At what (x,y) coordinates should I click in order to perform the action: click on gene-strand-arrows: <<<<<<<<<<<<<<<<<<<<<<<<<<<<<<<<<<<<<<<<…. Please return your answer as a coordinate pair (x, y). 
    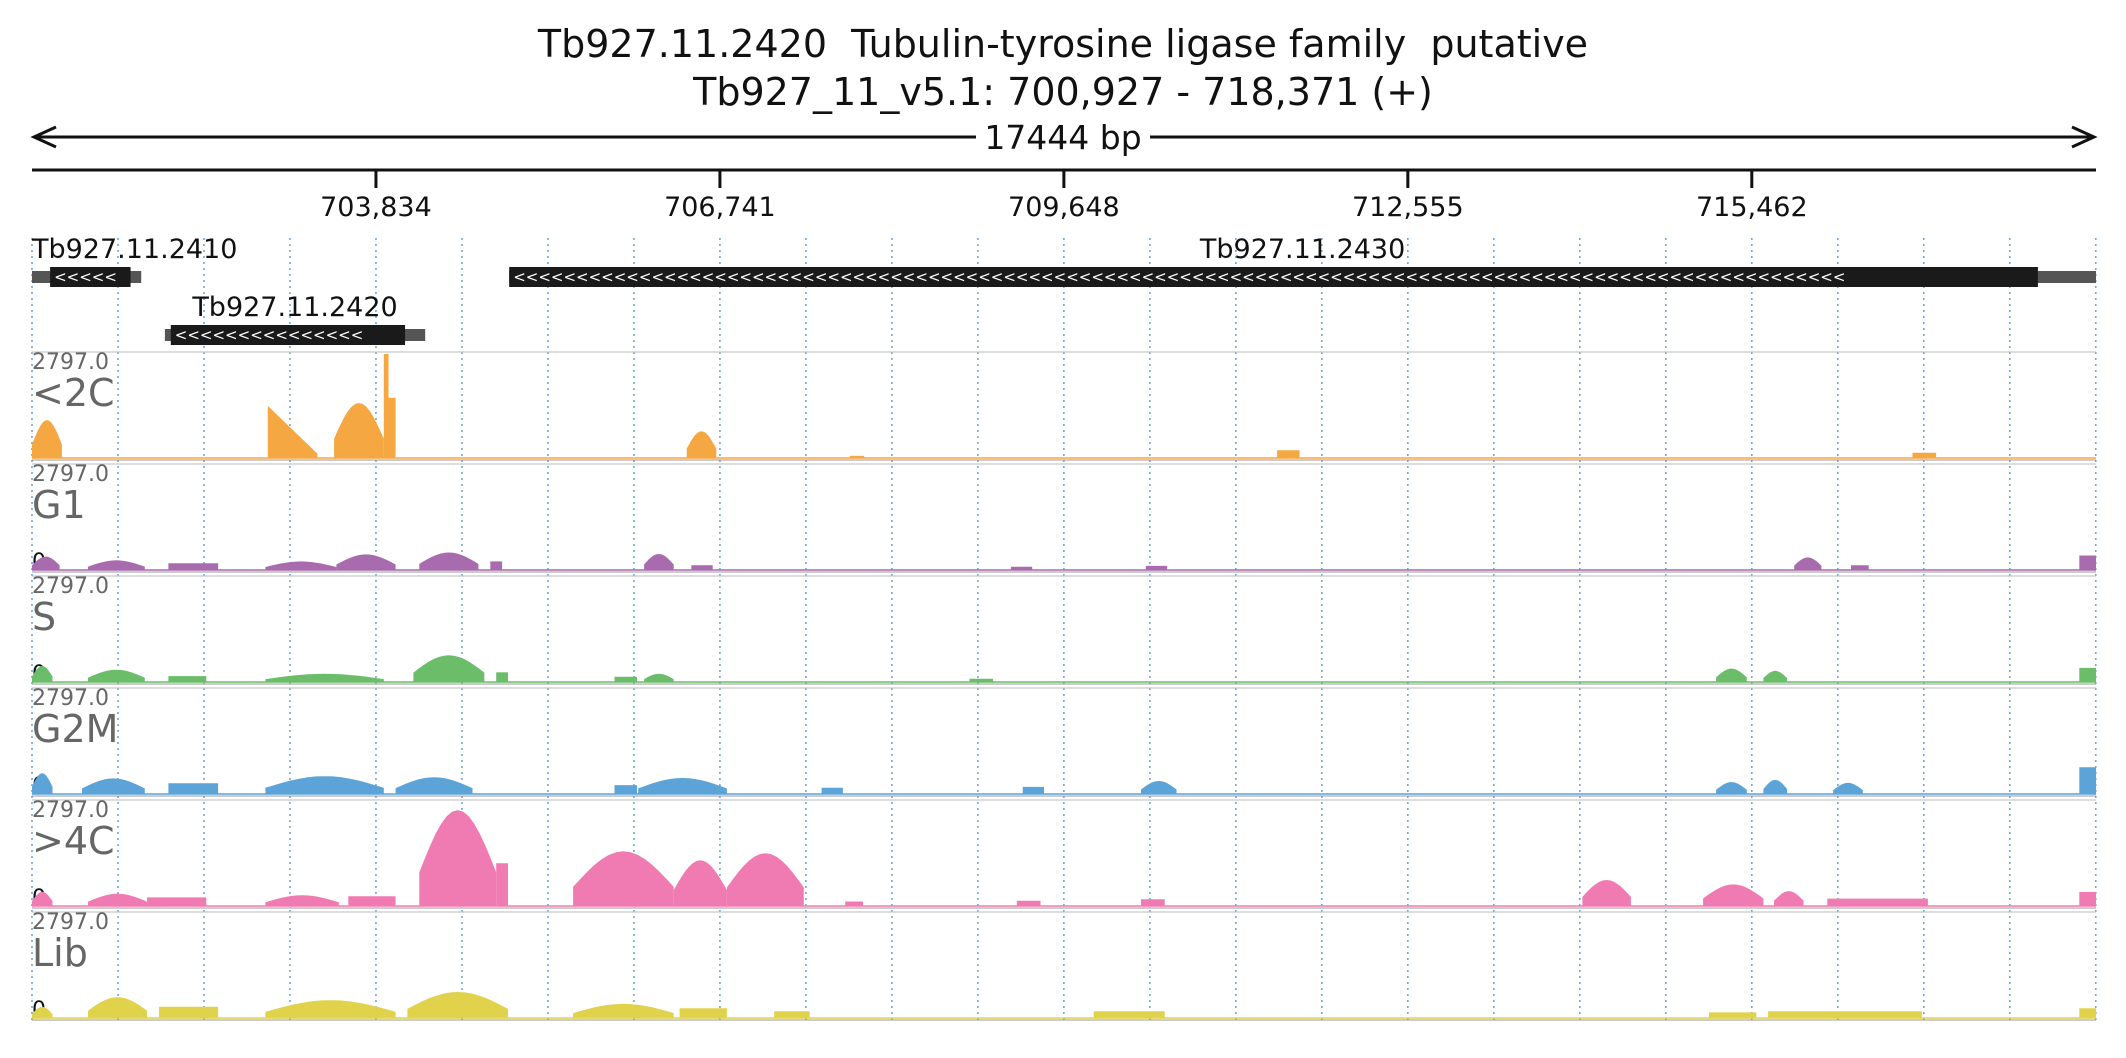
    Looking at the image, I should click on (1179, 277).